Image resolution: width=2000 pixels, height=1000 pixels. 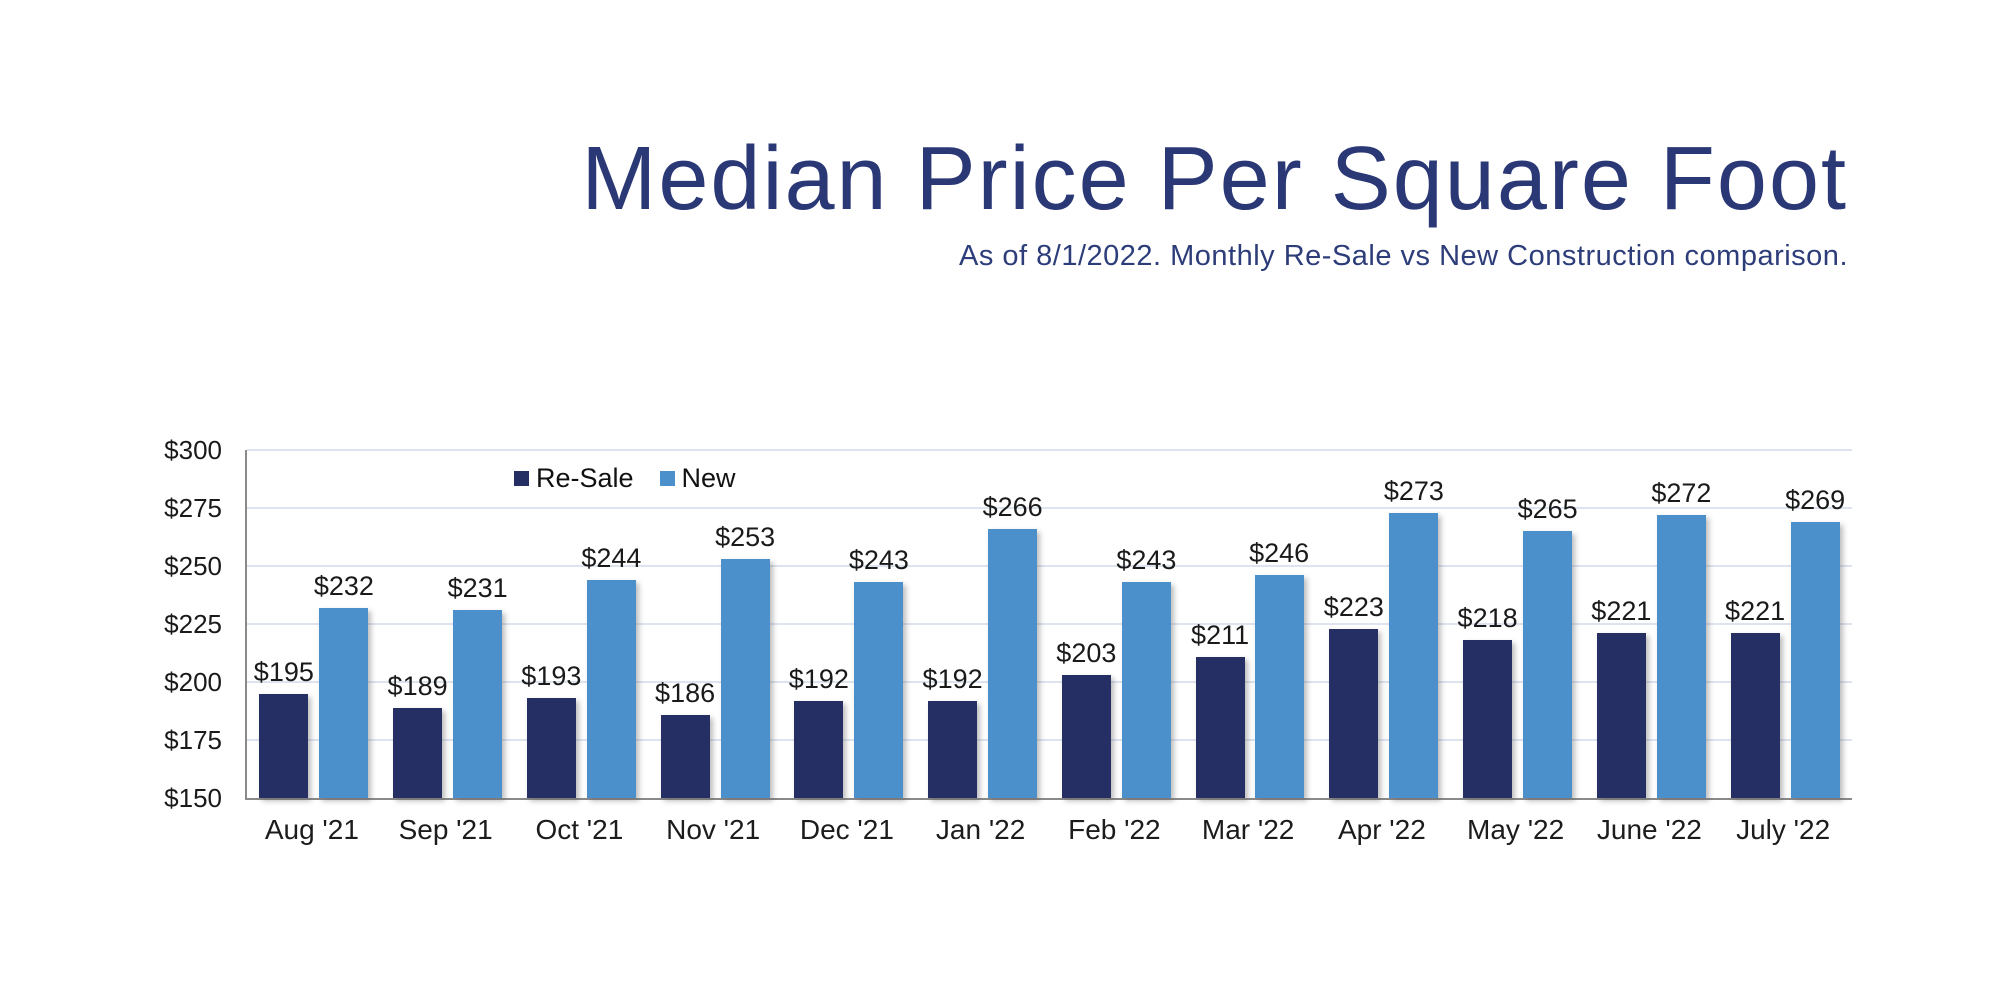 I want to click on bar-value-label: $232, so click(x=343, y=585).